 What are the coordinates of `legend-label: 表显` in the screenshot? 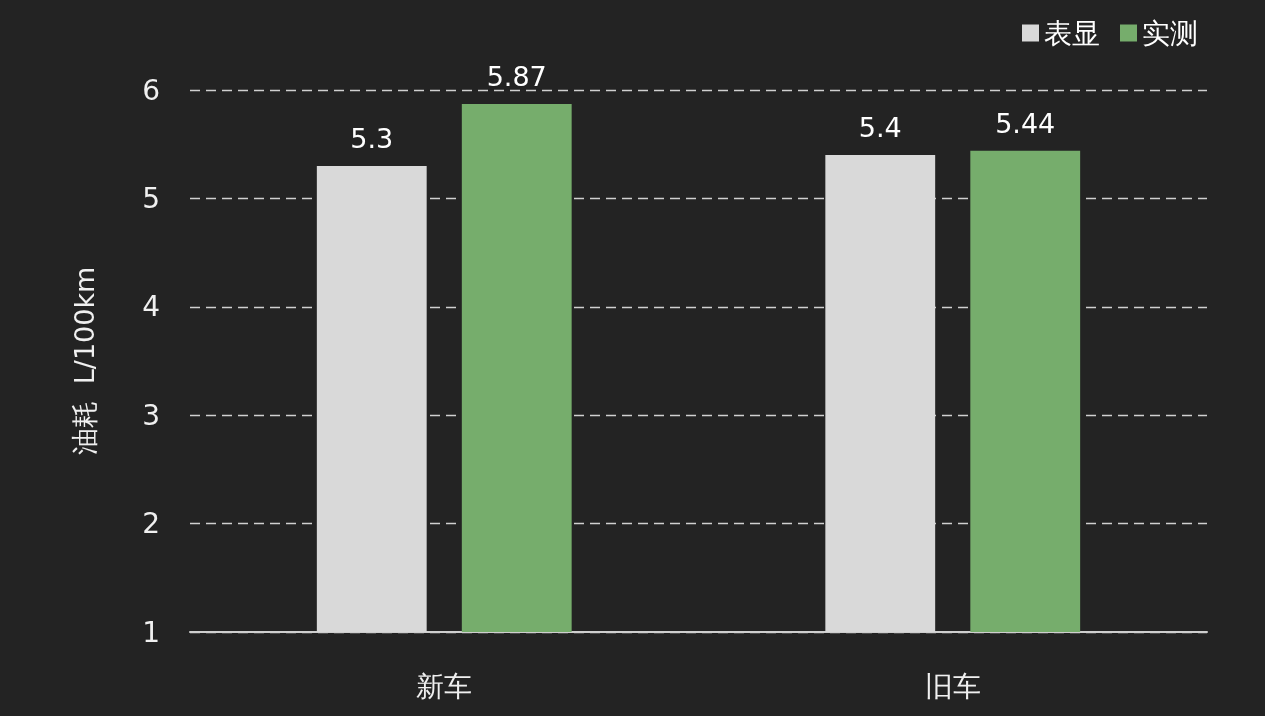 It's located at (1072, 33).